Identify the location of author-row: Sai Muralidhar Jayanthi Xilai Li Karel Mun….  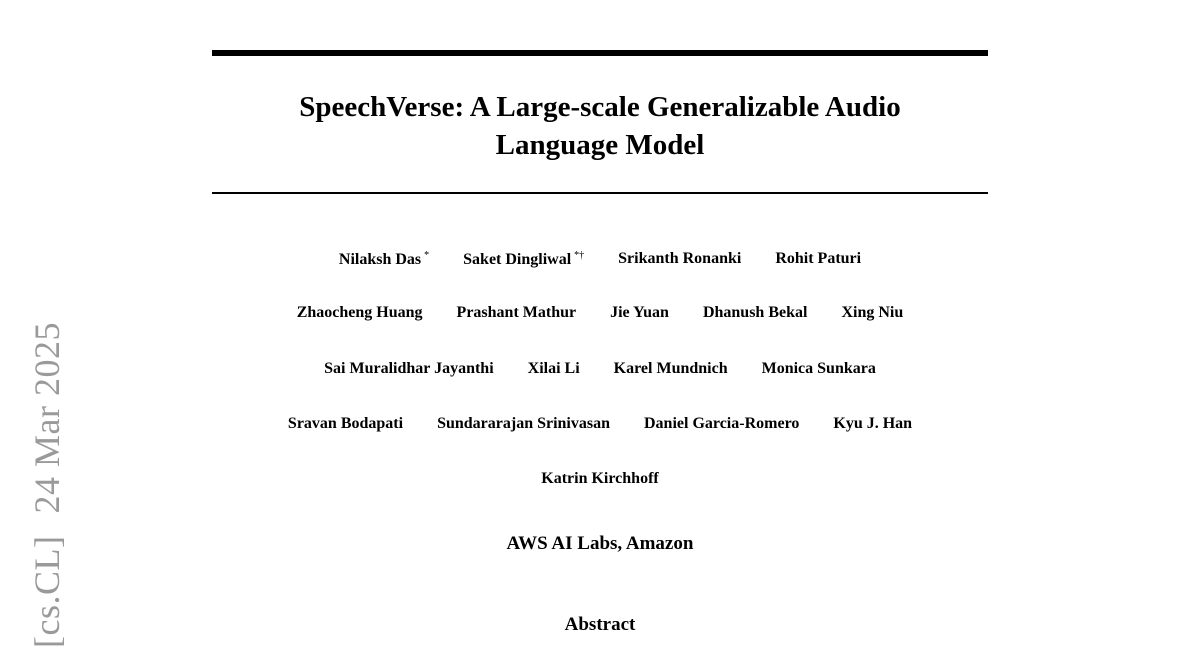
(600, 369).